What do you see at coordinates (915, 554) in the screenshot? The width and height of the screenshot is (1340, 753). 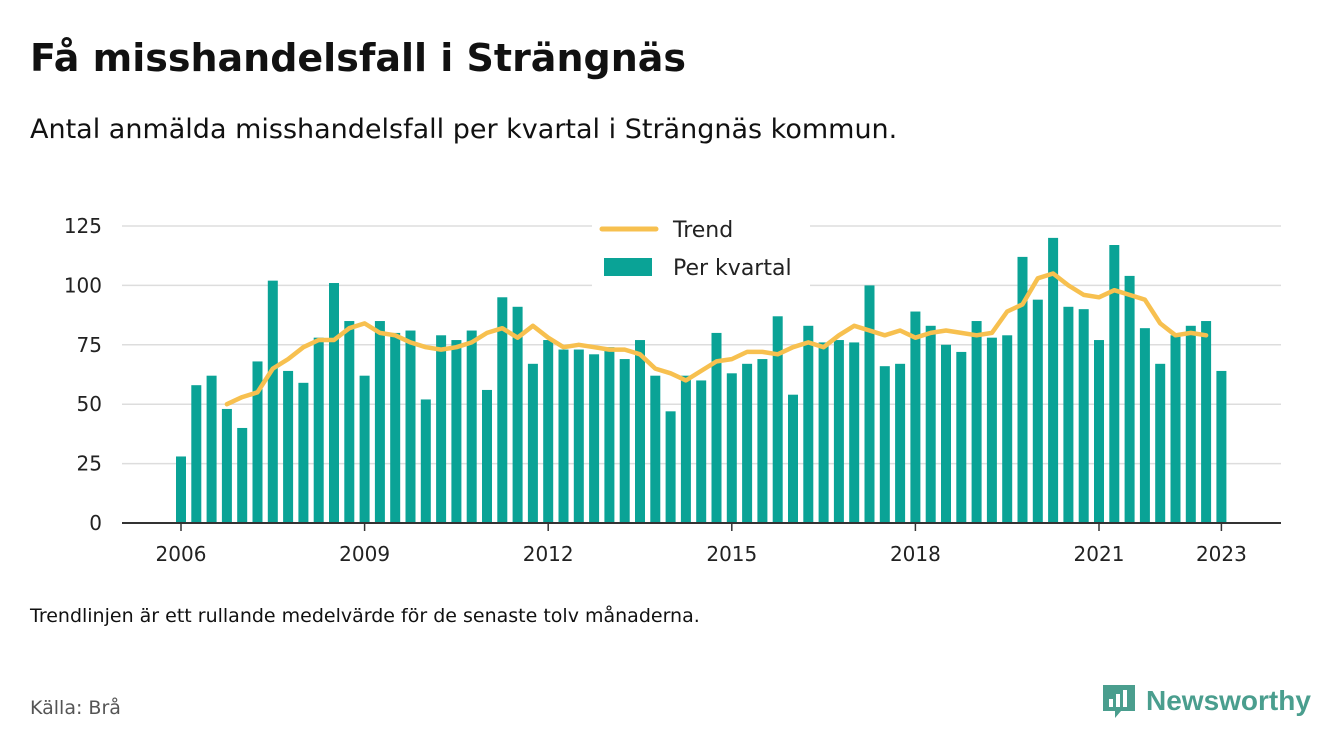 I see `x-tick-label: 2018` at bounding box center [915, 554].